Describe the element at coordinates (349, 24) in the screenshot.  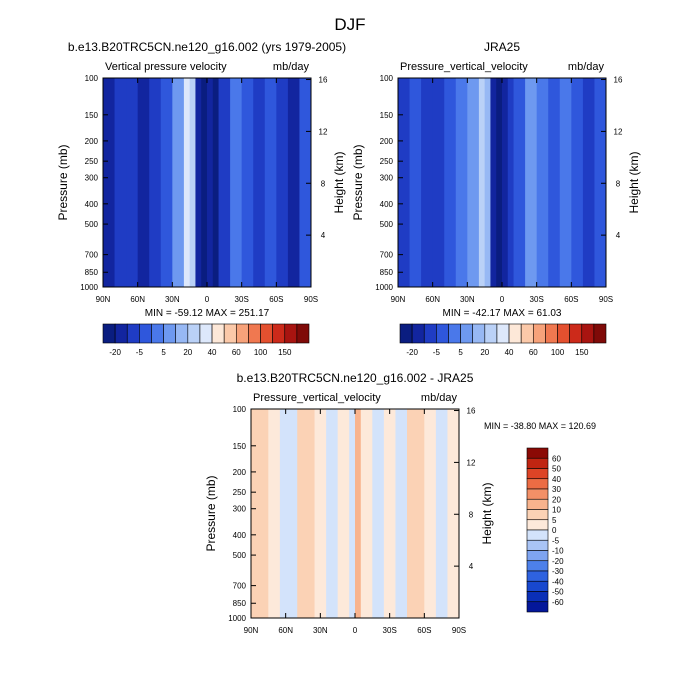
I see `figure-title: DJF` at that location.